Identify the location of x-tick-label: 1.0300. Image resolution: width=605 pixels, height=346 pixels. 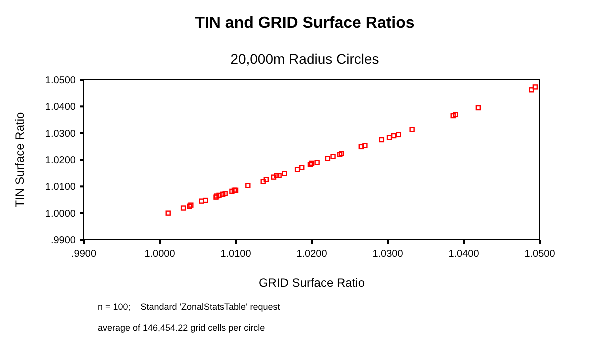
(388, 254).